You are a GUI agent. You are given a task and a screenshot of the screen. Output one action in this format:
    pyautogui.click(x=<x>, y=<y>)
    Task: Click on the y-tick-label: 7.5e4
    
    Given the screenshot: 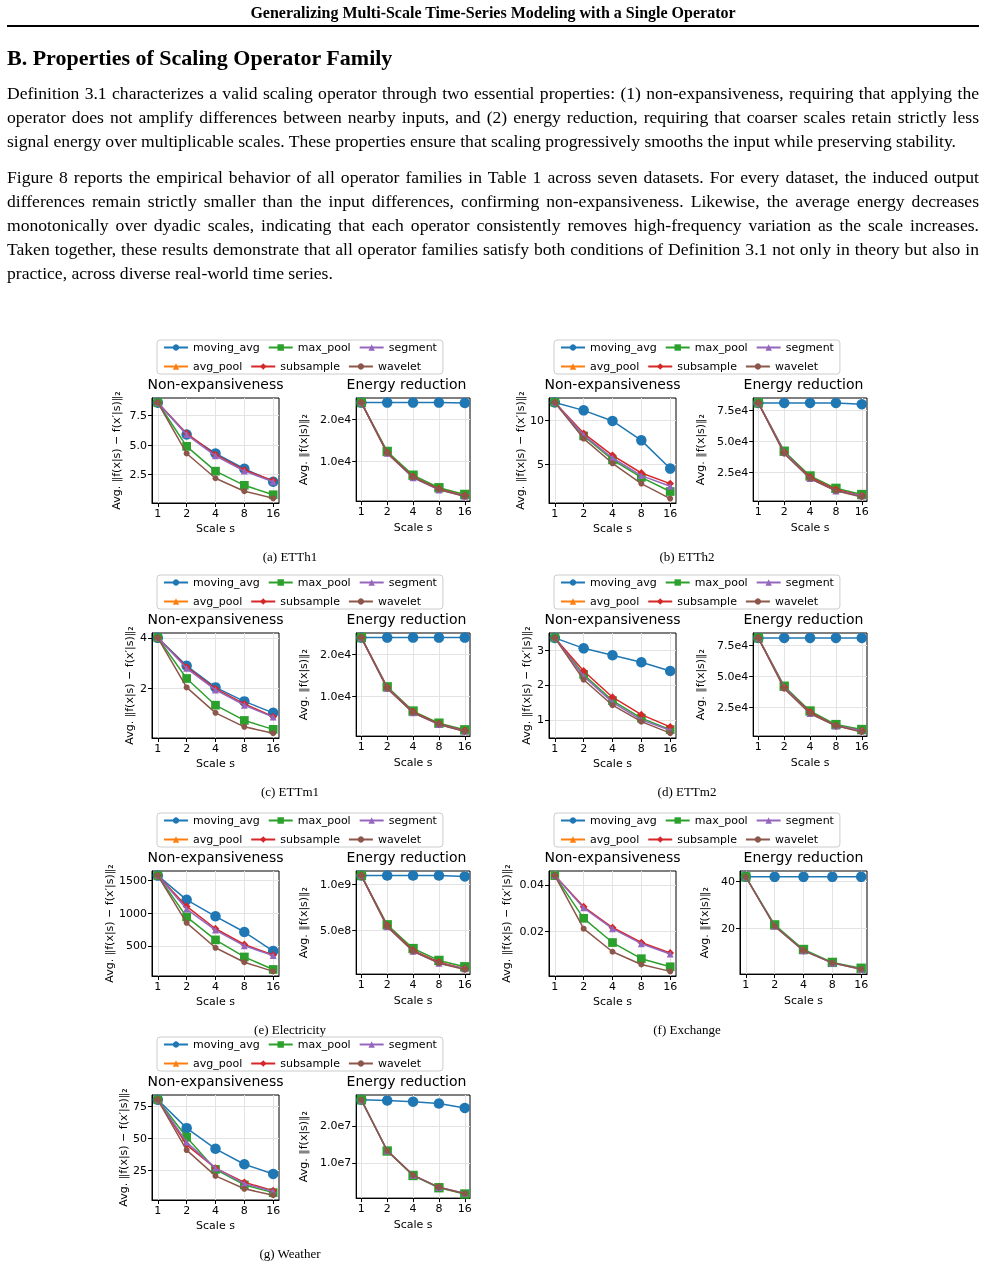 What is the action you would take?
    pyautogui.click(x=732, y=410)
    